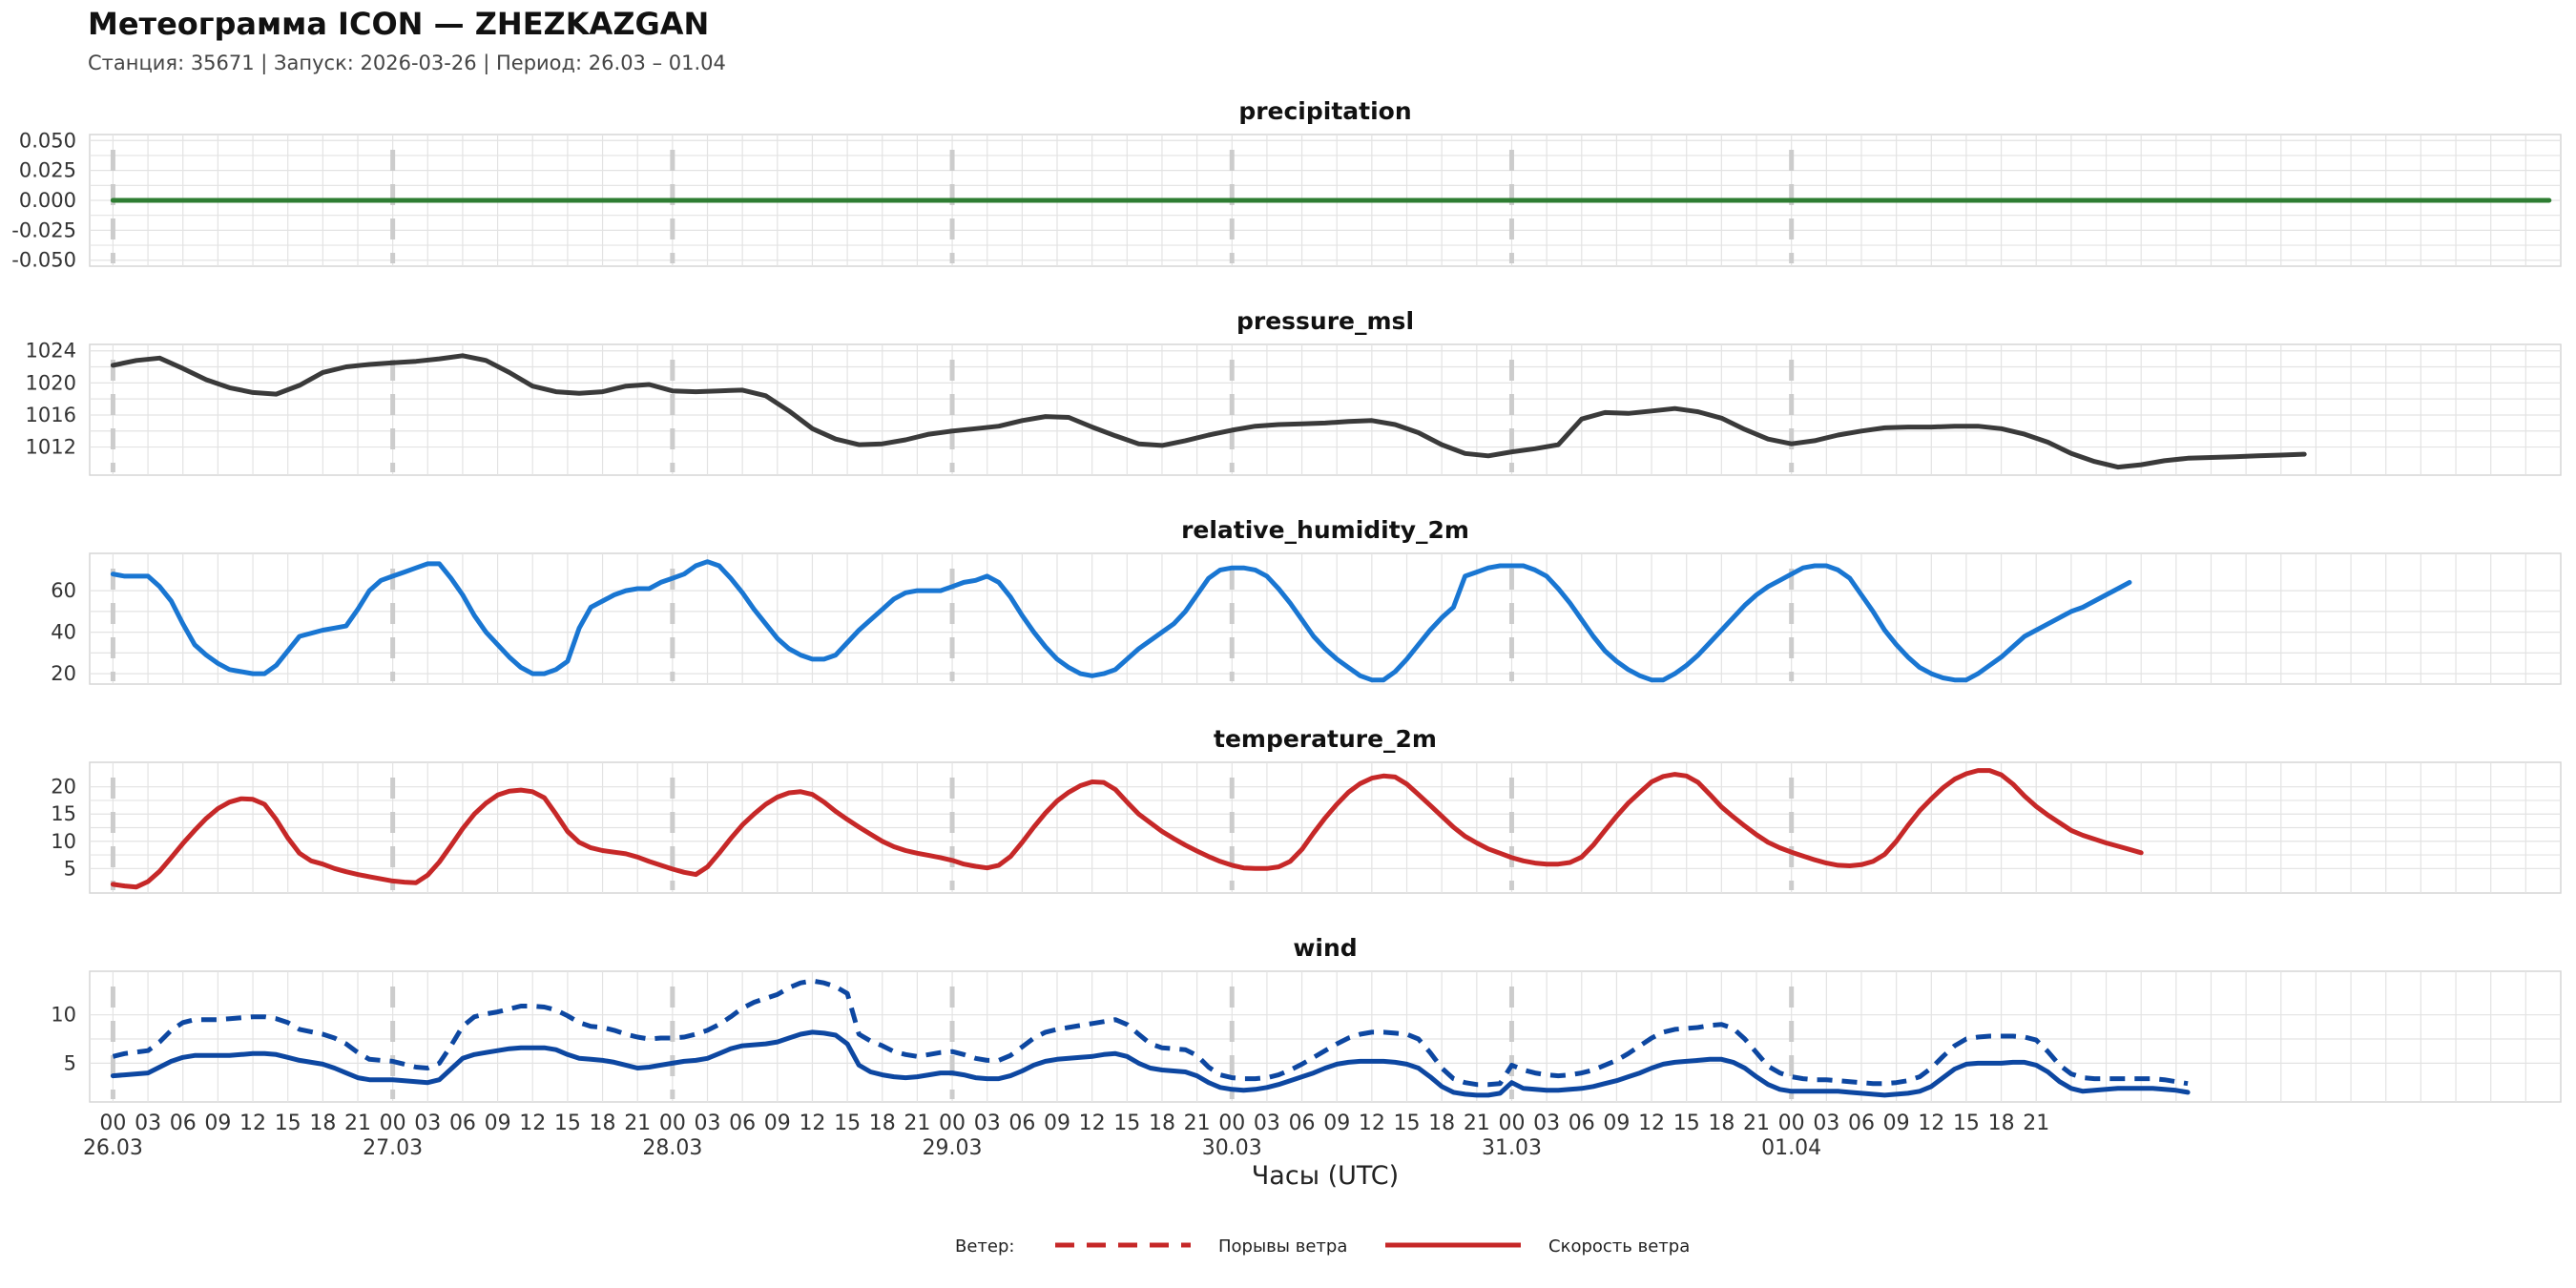 The image size is (2576, 1288). Describe the element at coordinates (43, 260) in the screenshot. I see `y-tick-label: -0.050` at that location.